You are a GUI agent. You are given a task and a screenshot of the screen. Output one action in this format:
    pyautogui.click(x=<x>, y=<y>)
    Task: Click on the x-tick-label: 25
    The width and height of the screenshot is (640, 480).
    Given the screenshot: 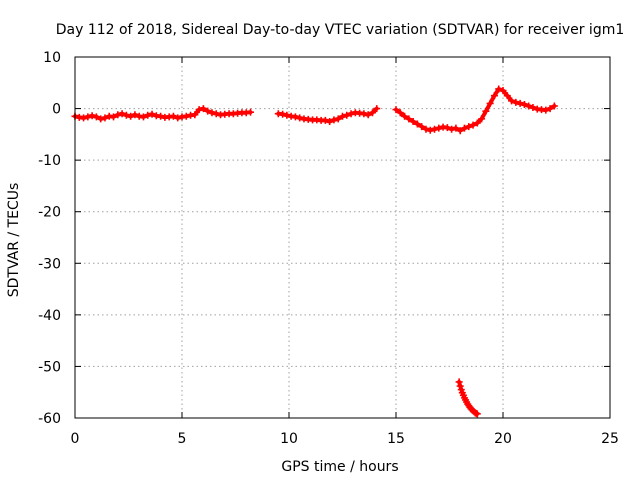 What is the action you would take?
    pyautogui.click(x=610, y=439)
    